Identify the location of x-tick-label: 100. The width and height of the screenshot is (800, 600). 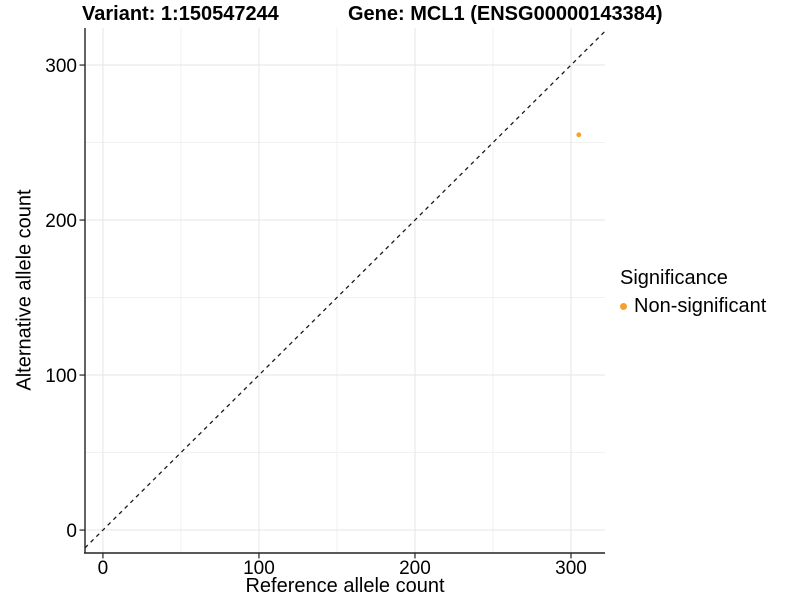
(259, 568).